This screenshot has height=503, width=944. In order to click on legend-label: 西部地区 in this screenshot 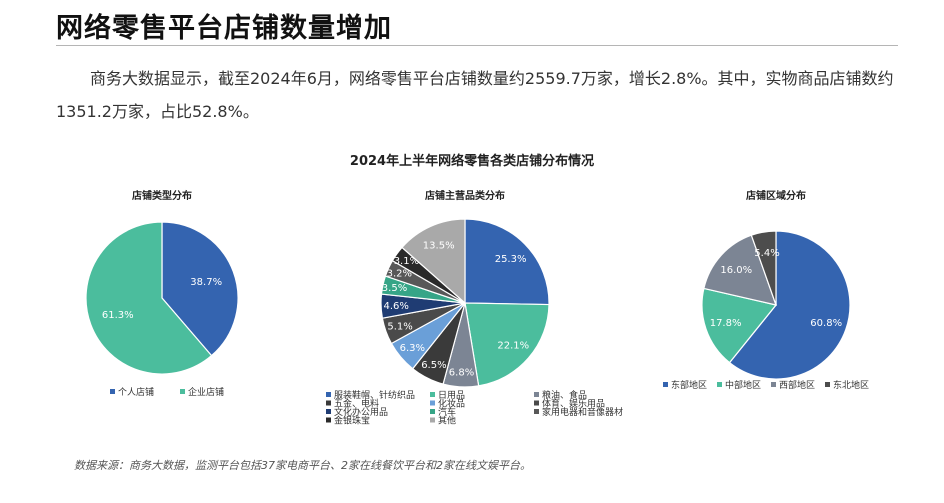, I will do `click(797, 385)`.